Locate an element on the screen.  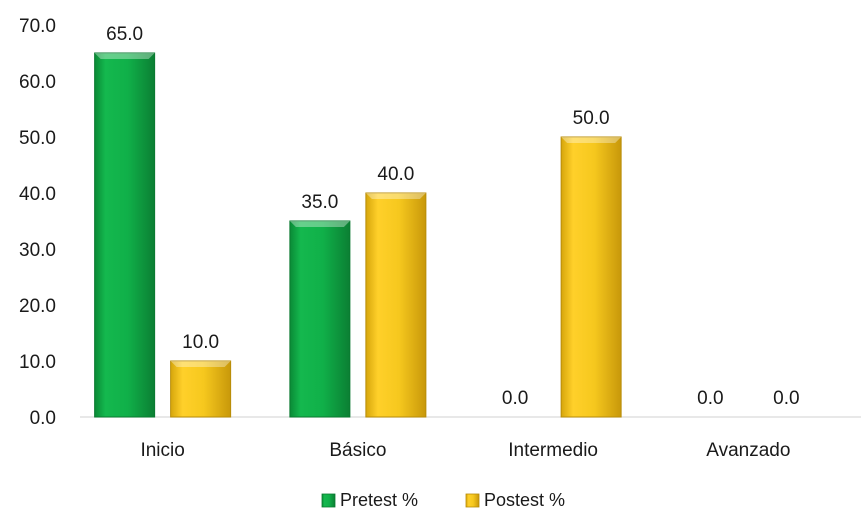
category-labels: Inicio Básico Intermedio Avanzado is located at coordinates (465, 450).